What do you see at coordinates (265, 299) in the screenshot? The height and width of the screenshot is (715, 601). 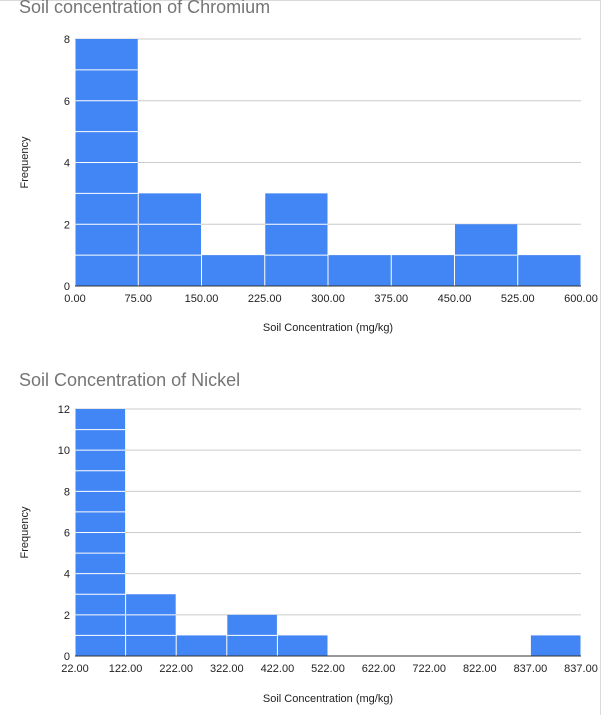 I see `x-tick-label: 225.00` at bounding box center [265, 299].